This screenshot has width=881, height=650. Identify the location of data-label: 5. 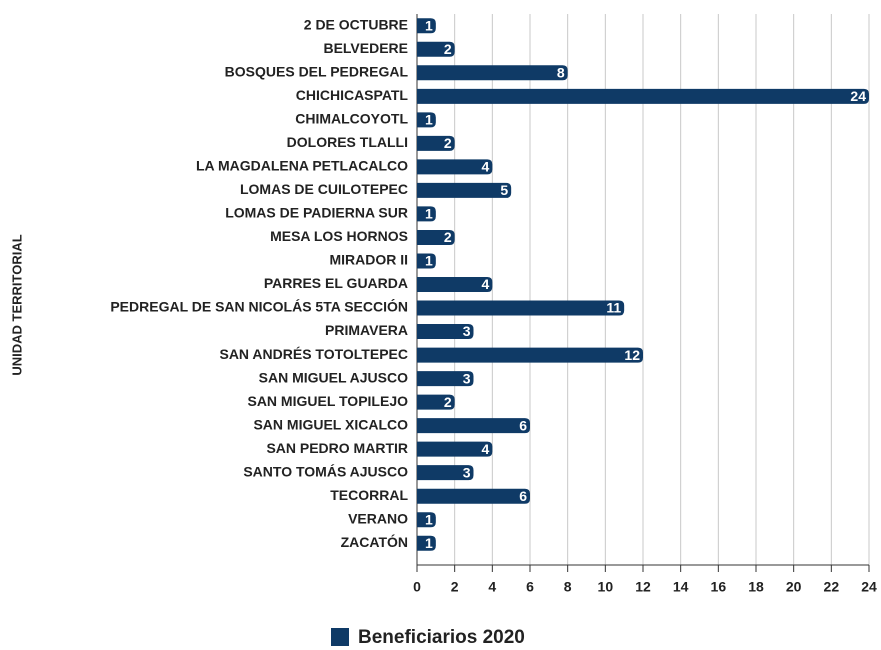
(504, 190).